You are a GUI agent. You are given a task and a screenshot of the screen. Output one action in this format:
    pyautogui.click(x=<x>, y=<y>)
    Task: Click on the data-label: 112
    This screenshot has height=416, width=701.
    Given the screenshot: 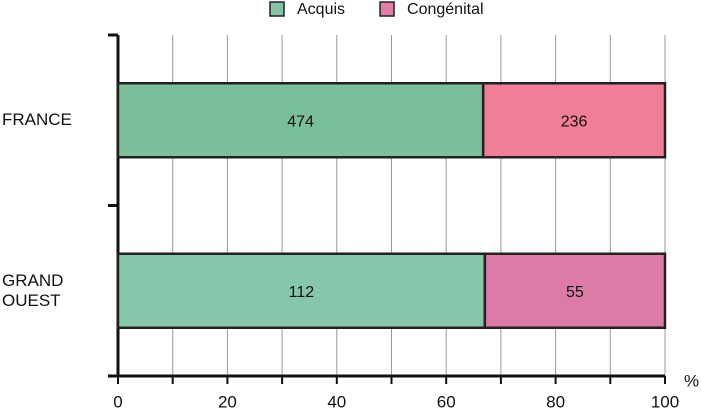 What is the action you would take?
    pyautogui.click(x=302, y=292)
    